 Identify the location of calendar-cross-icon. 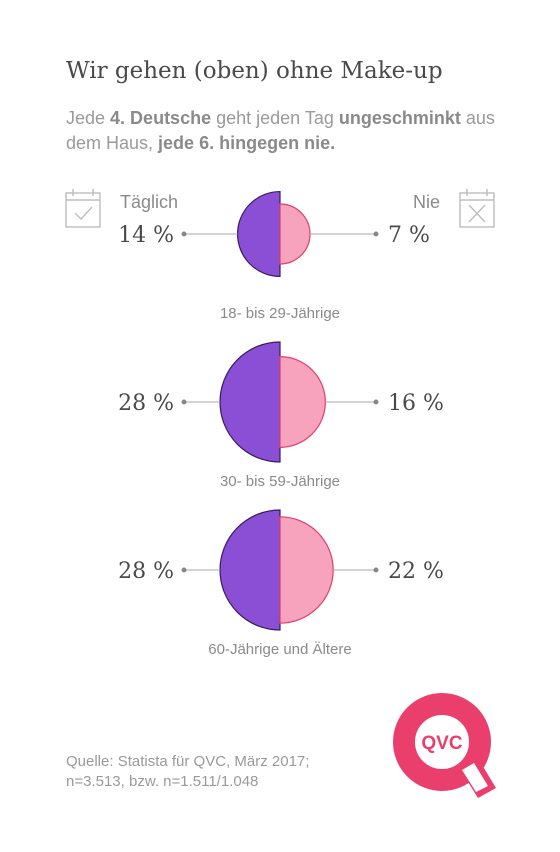
(477, 208).